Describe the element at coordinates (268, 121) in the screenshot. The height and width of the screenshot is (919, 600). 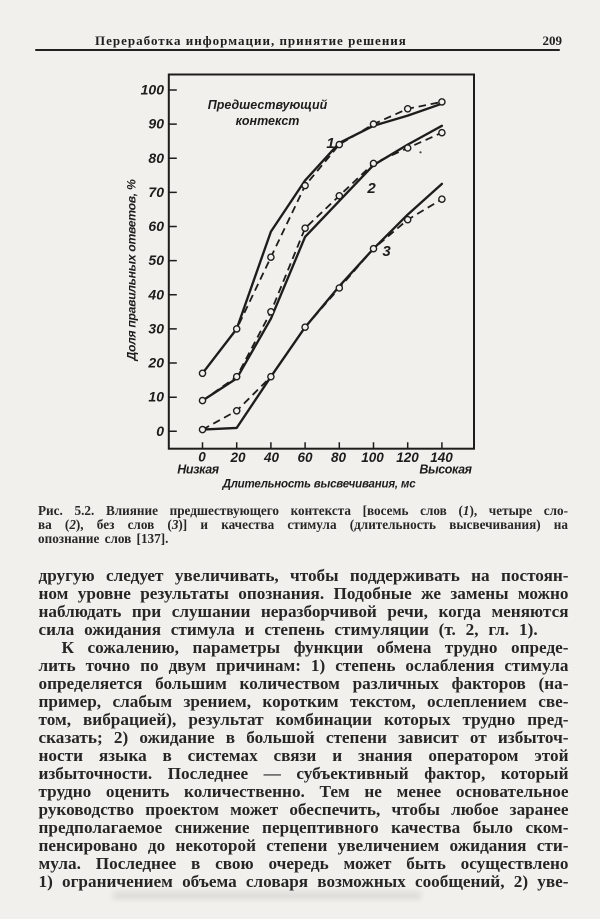
I see `svg-text: контекст` at that location.